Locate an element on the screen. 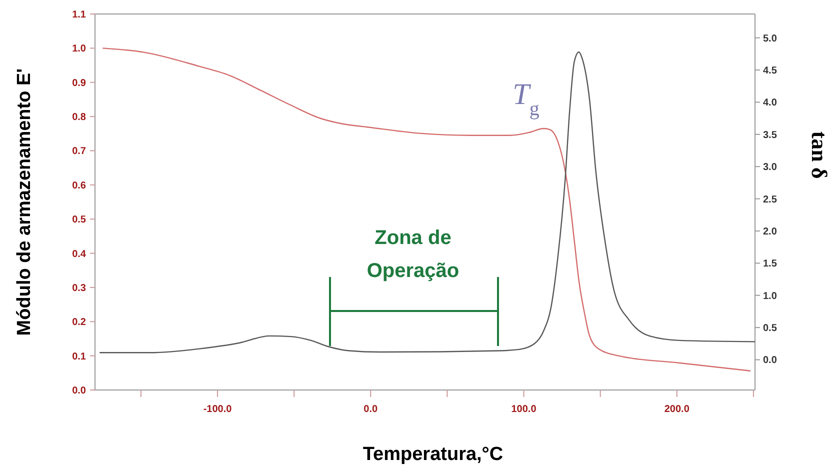  x-tick-label: 0.0 is located at coordinates (371, 409).